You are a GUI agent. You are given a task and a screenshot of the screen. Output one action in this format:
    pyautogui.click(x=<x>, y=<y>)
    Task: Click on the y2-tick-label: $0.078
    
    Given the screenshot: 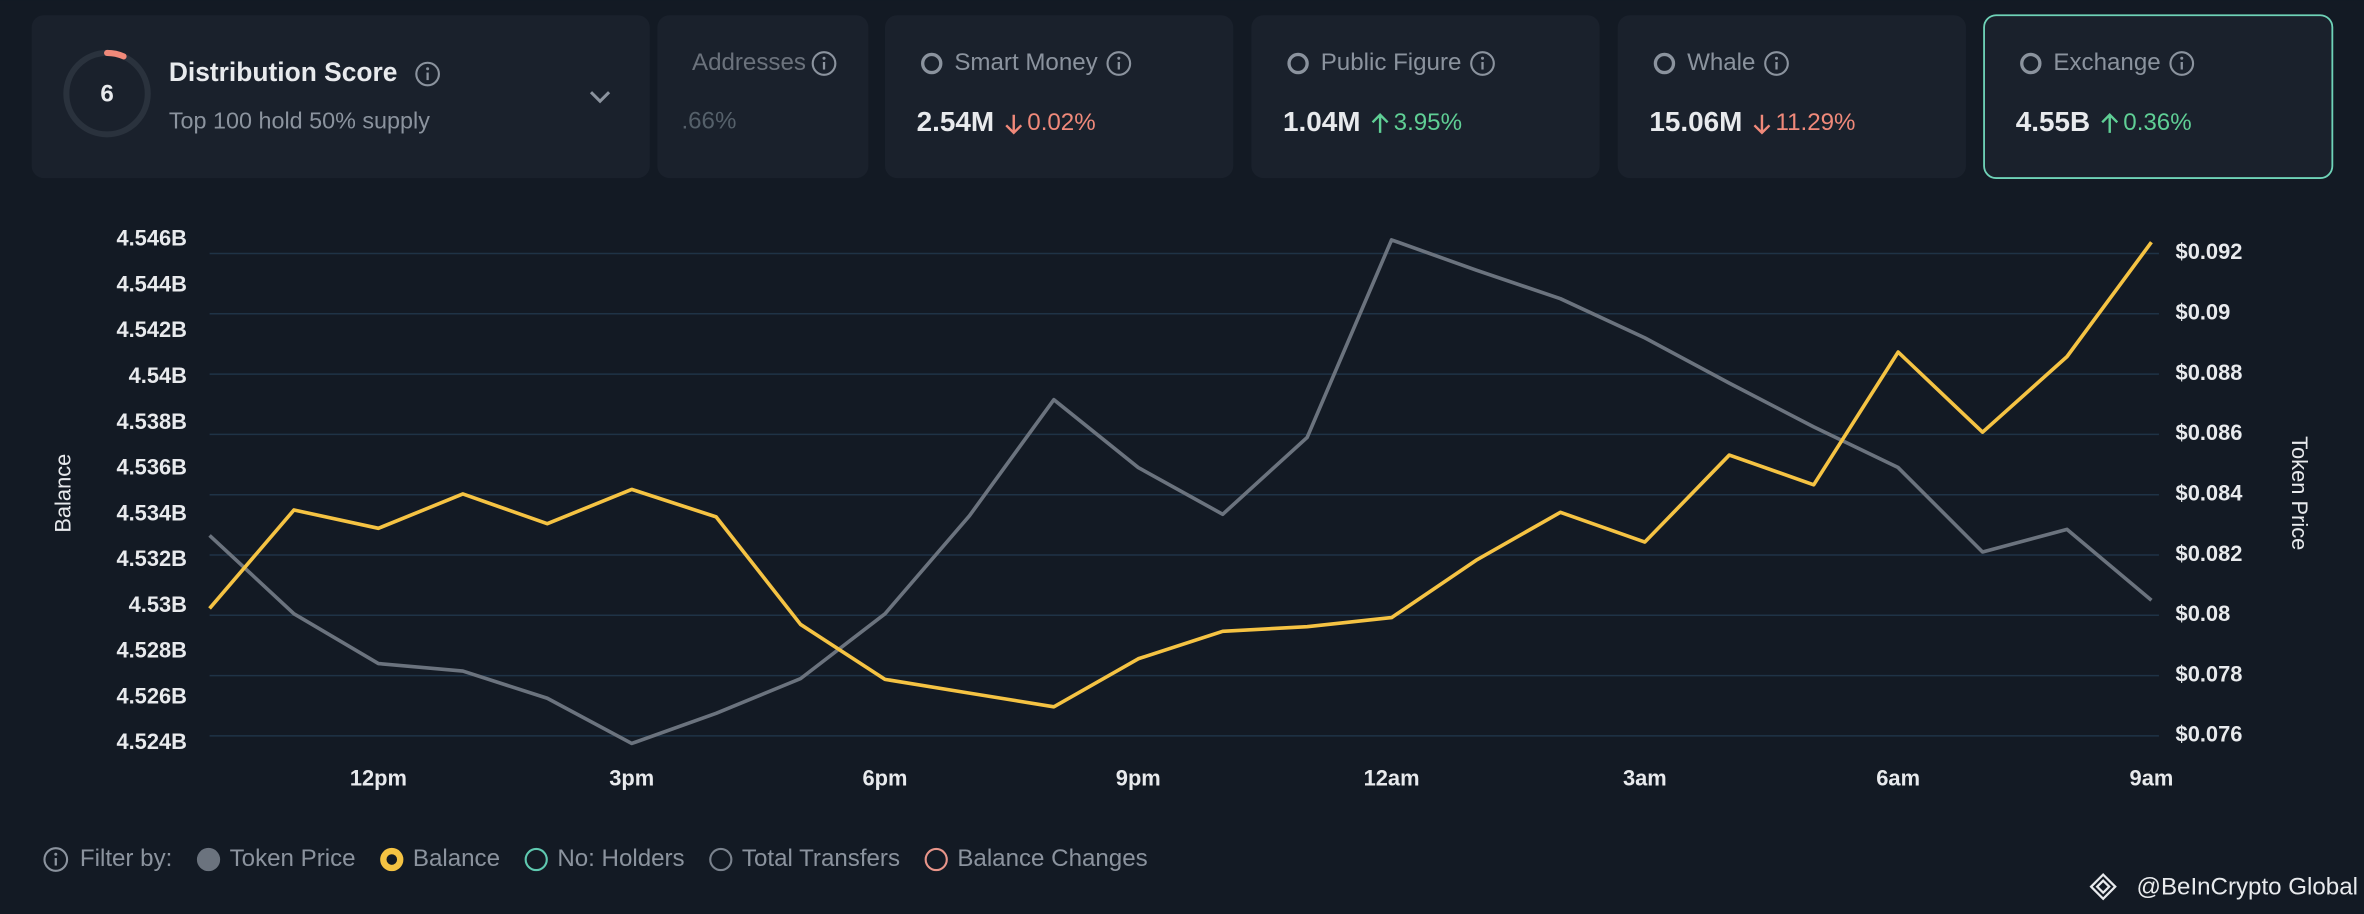 What is the action you would take?
    pyautogui.click(x=2209, y=673)
    